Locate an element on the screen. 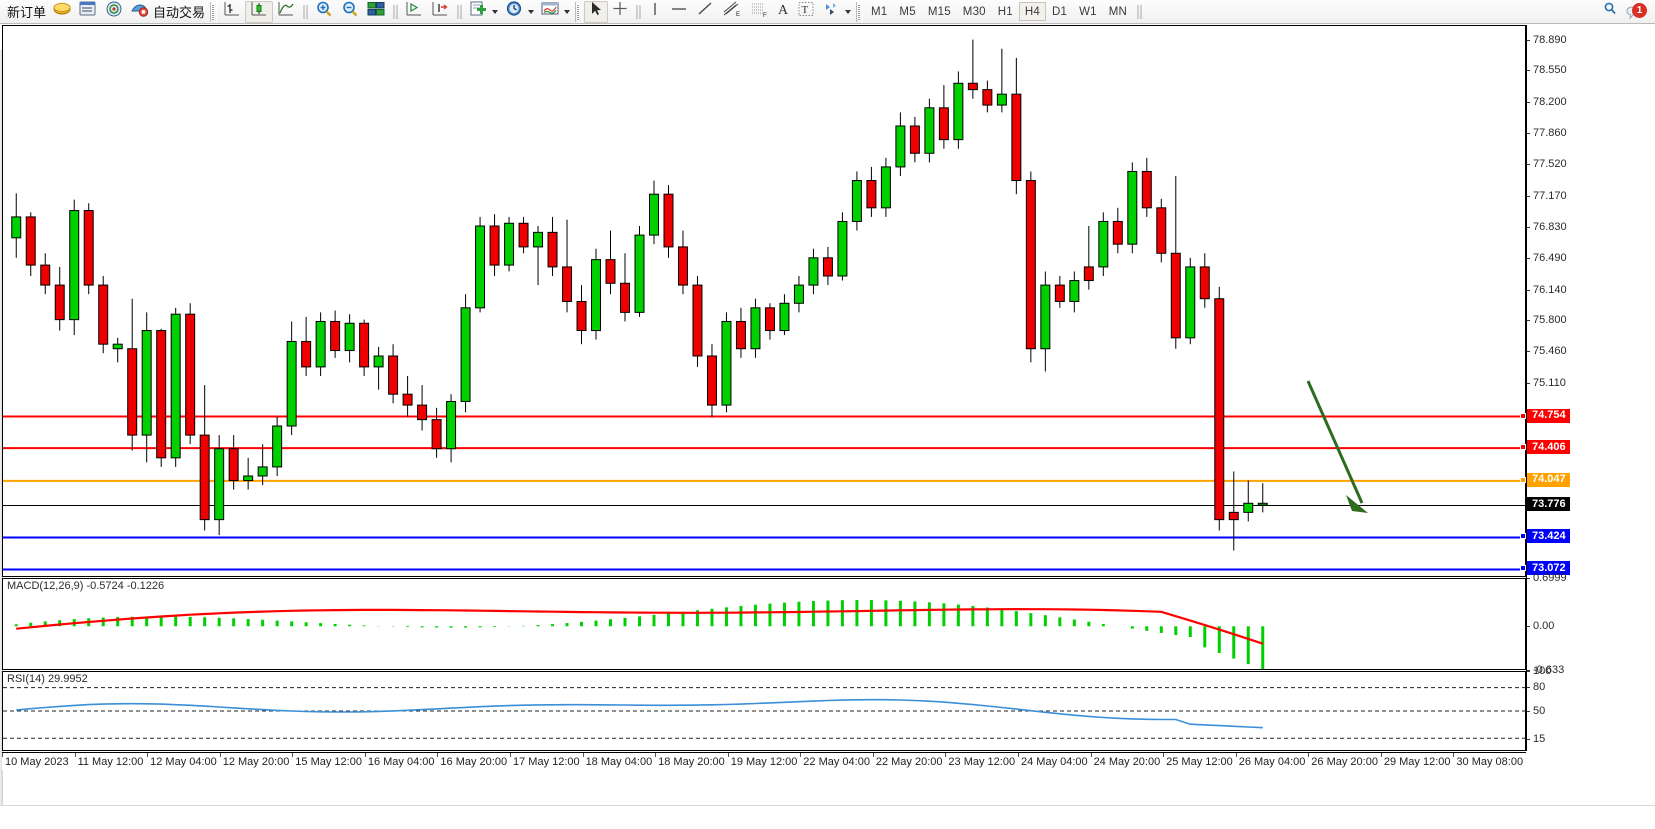  price-axis-tick: 75.800 is located at coordinates (1547, 320).